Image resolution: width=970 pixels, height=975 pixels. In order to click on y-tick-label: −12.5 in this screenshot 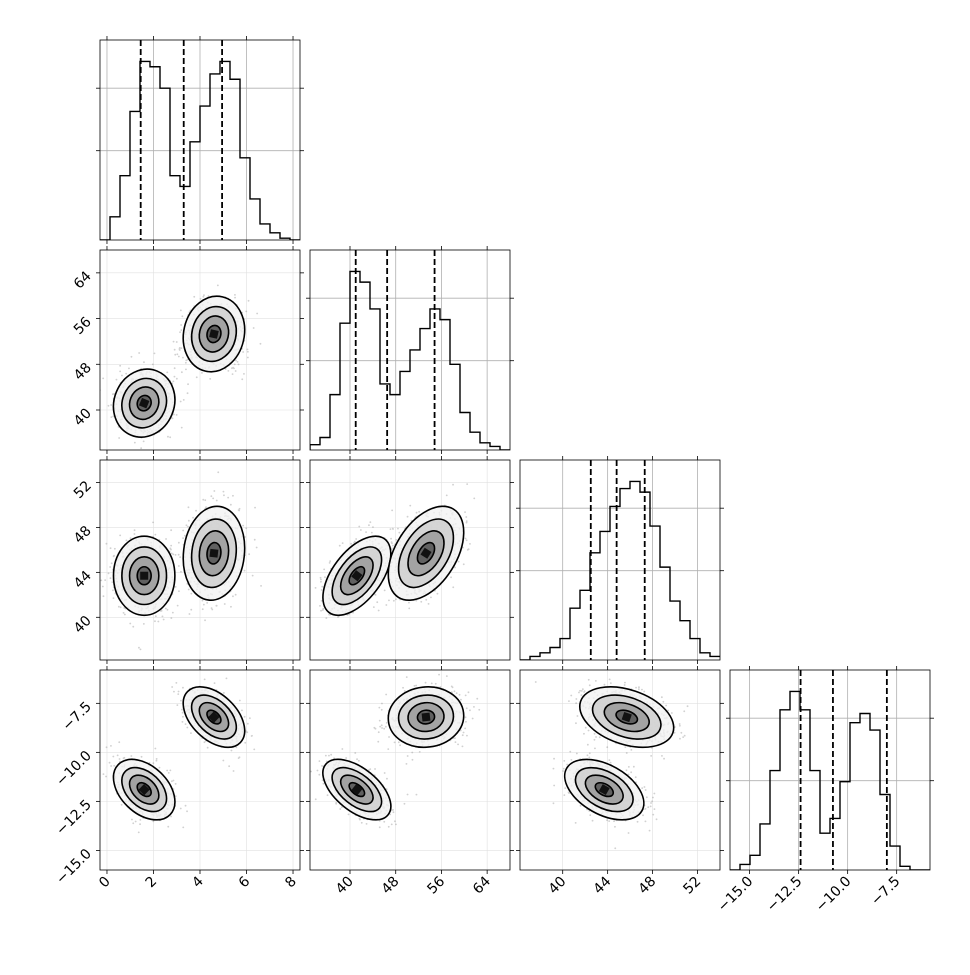, I will do `click(74, 818)`.